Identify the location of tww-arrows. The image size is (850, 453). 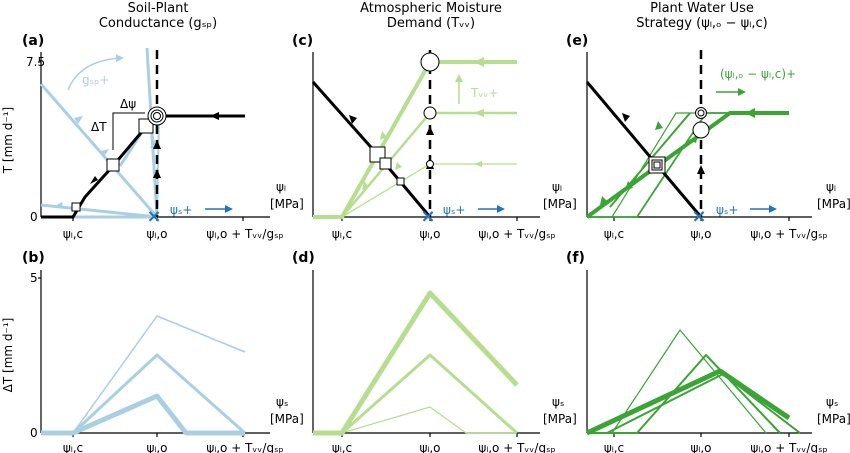
(423, 123).